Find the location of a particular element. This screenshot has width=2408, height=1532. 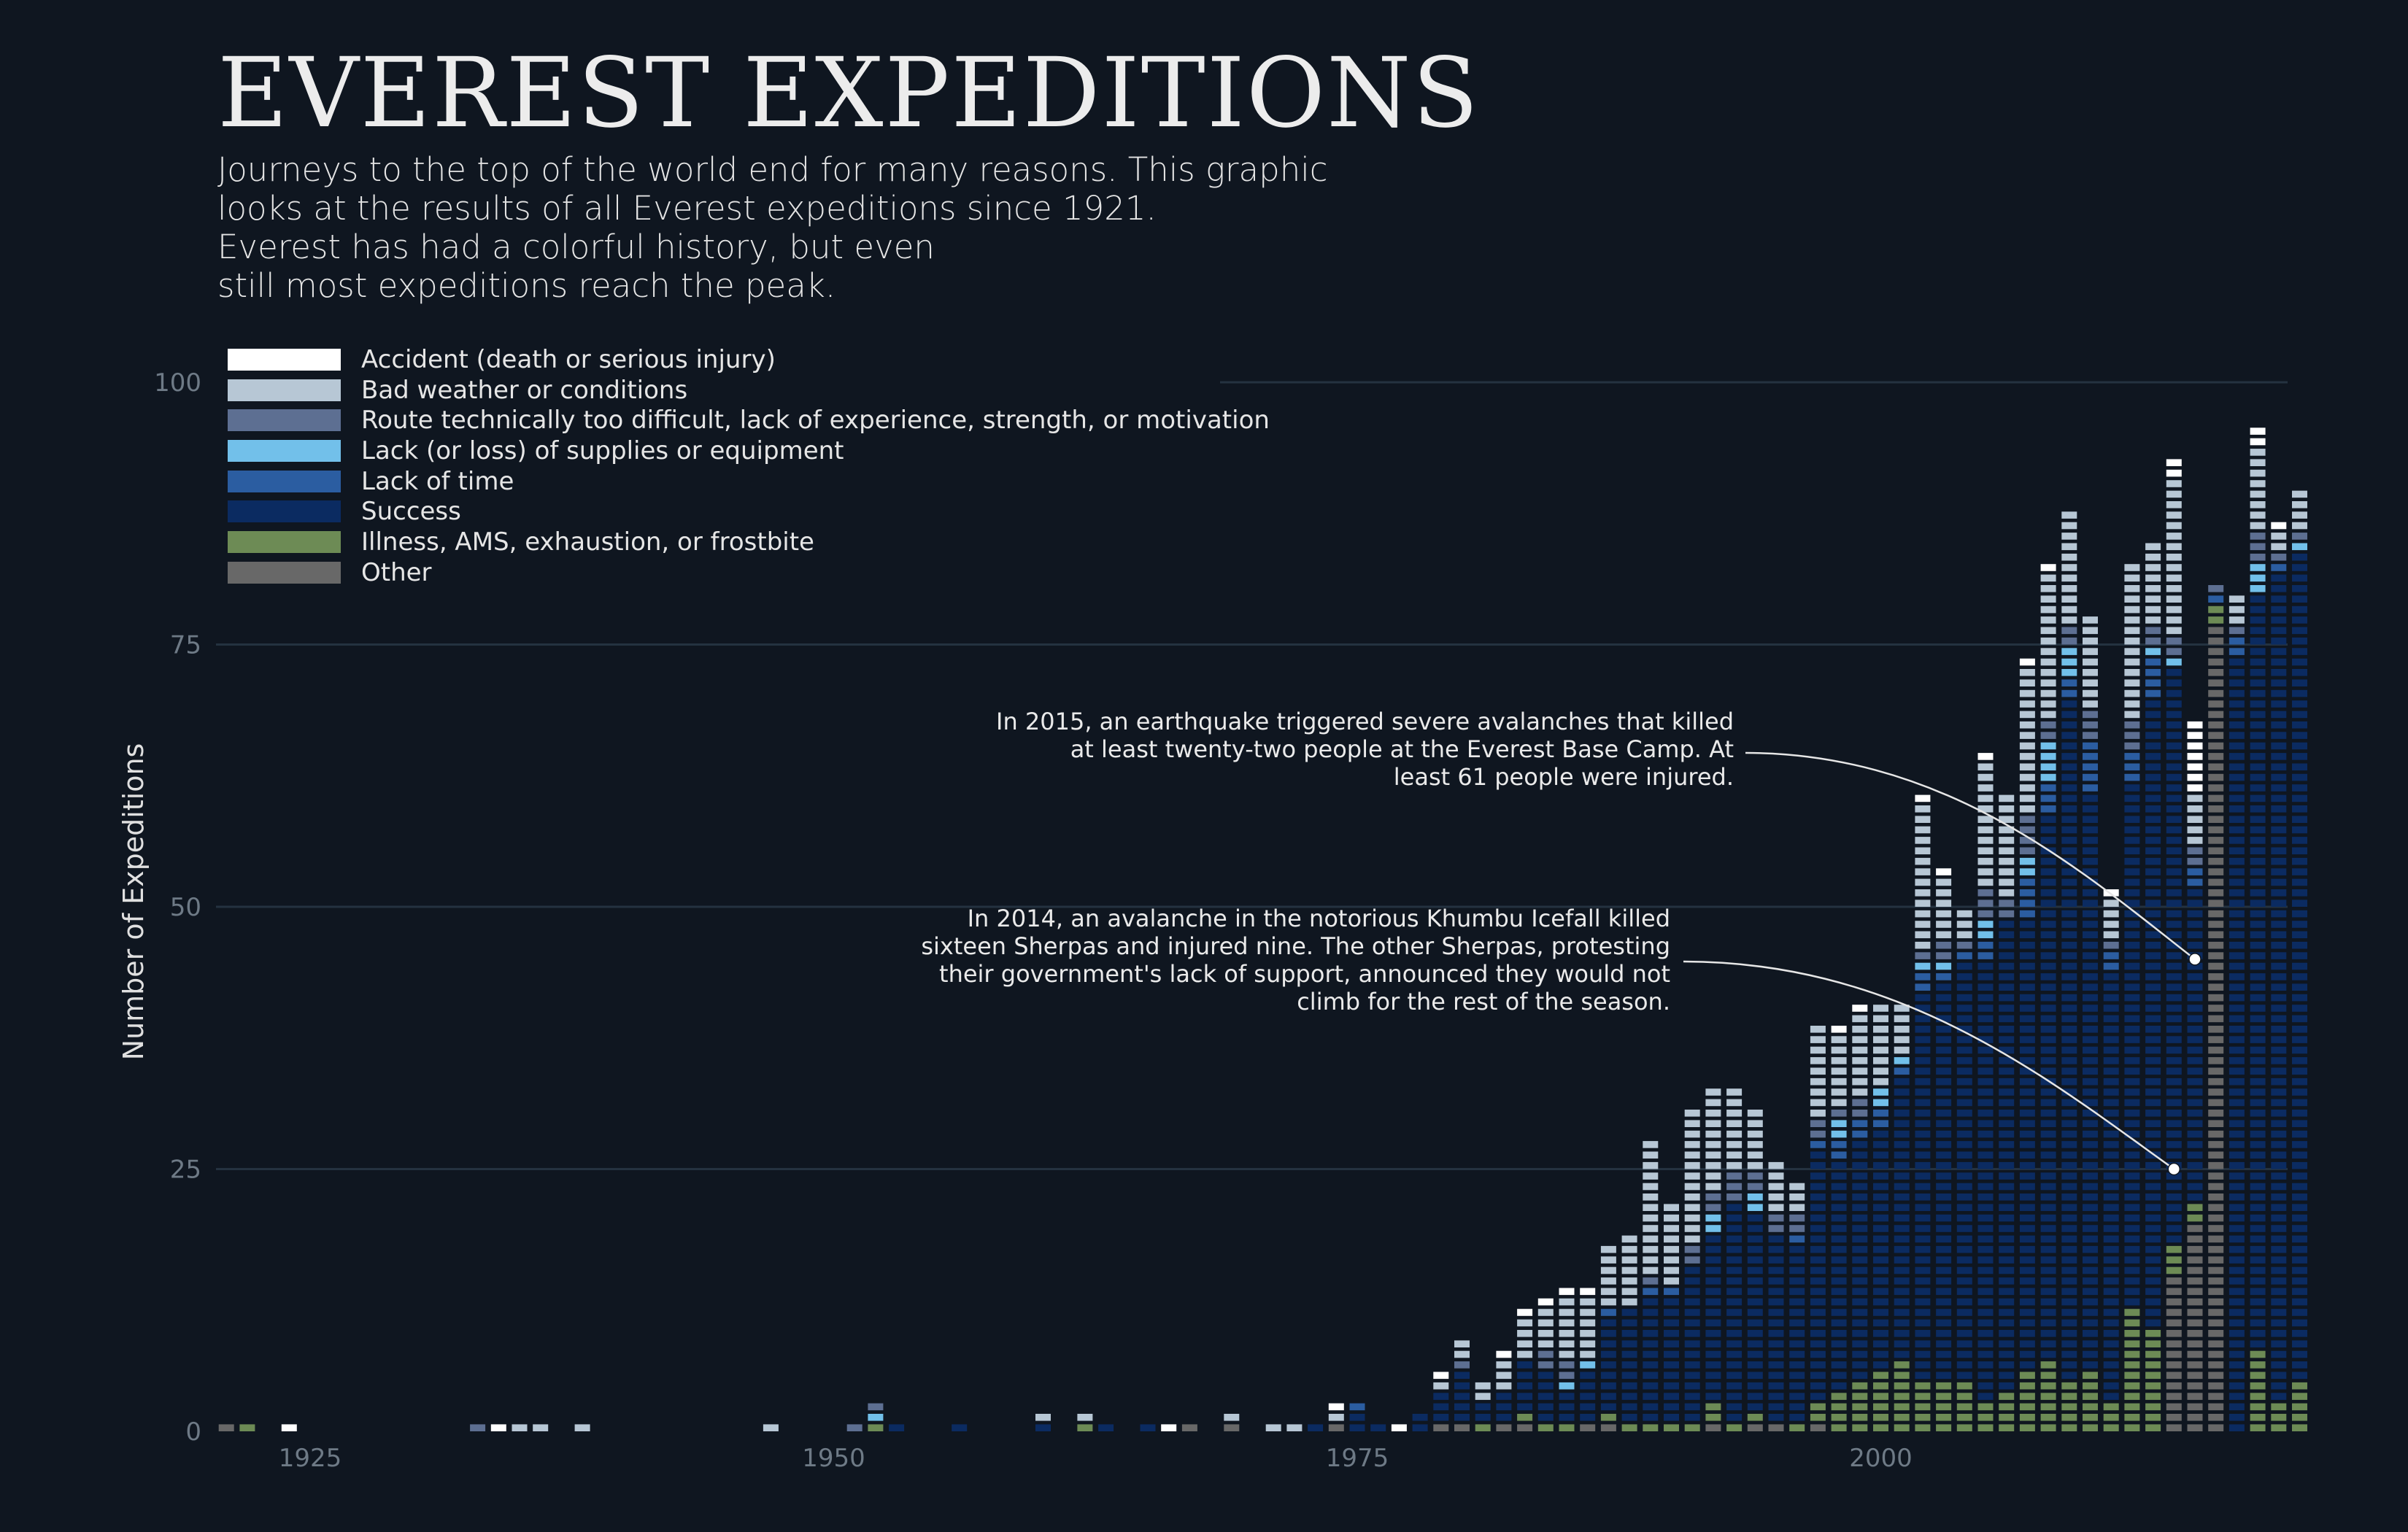

y-tick-label: 75 is located at coordinates (185, 645).